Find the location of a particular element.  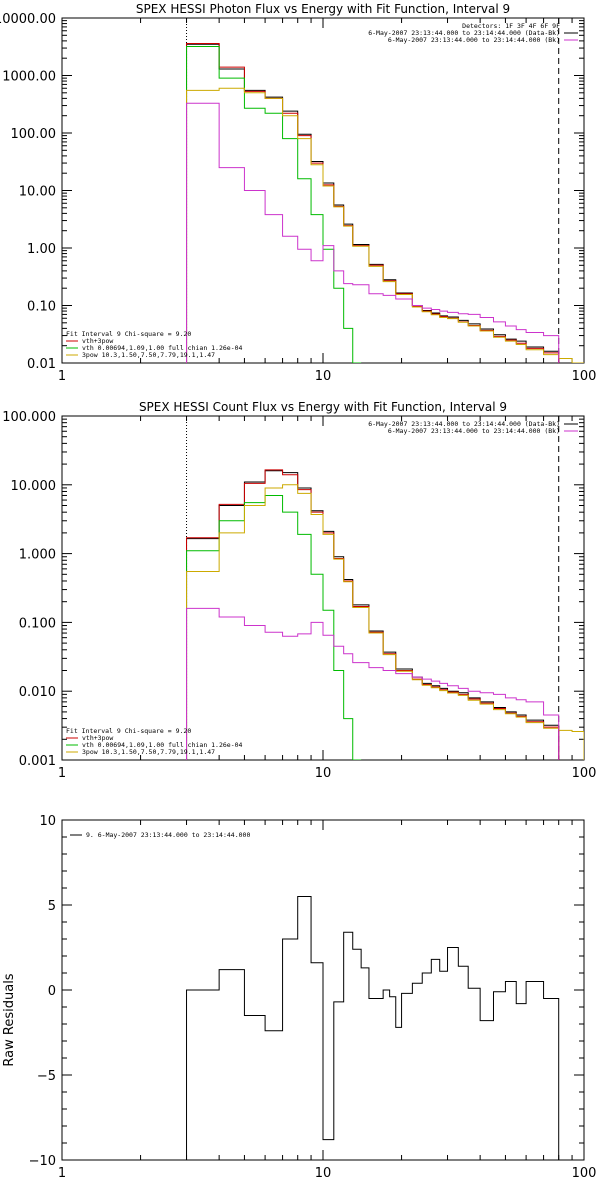

y-tick-label: 0.01 is located at coordinates (41, 364).